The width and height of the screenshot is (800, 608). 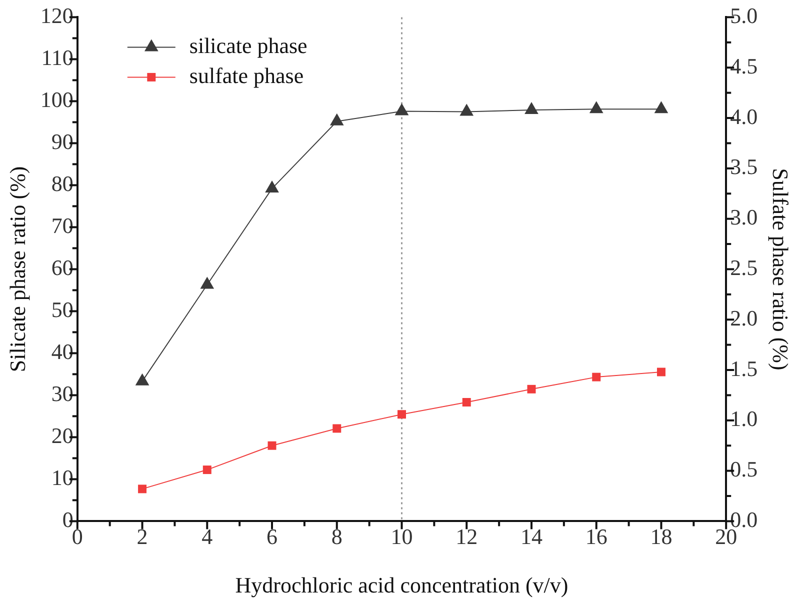 I want to click on y-tick-label: 20, so click(x=62, y=435).